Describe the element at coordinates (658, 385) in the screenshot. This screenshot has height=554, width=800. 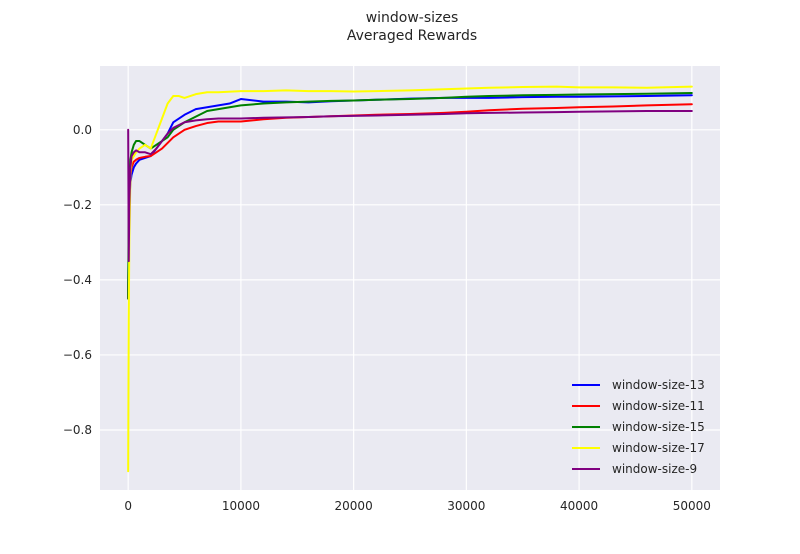
I see `legend-label-window-size-13: window-size-13` at that location.